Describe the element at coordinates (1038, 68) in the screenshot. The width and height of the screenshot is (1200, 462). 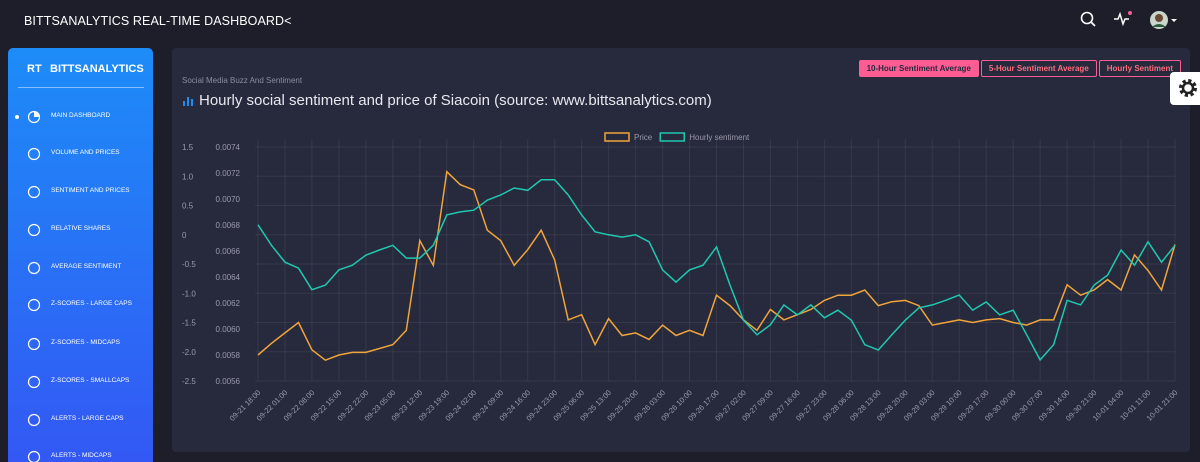
I see `tab-button: 5-Hour Sentiment Average` at that location.